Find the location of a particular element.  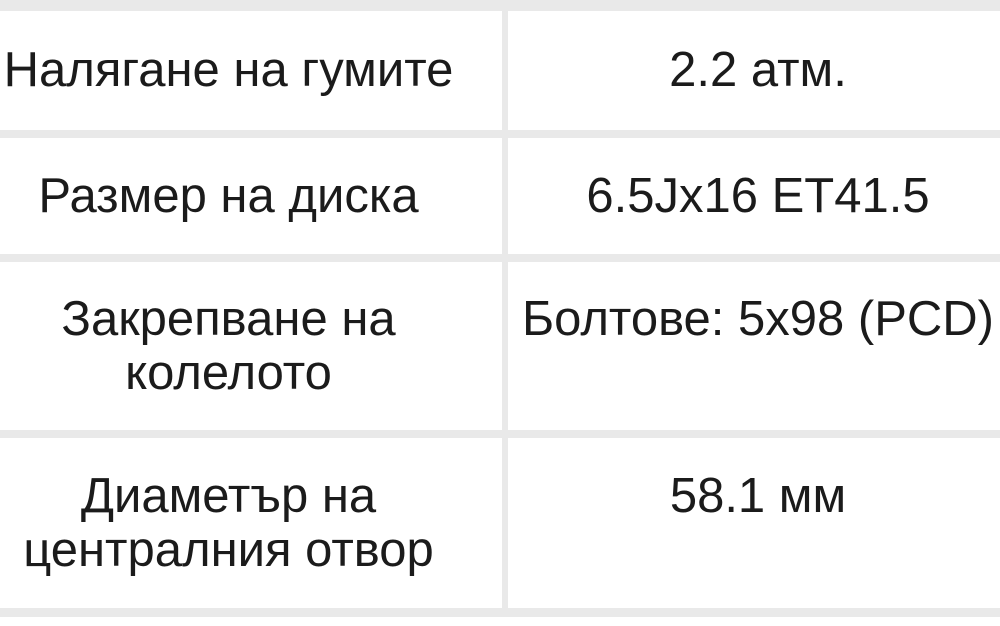

spec-value: Болтове: 5x98 (PCD) is located at coordinates (758, 319).